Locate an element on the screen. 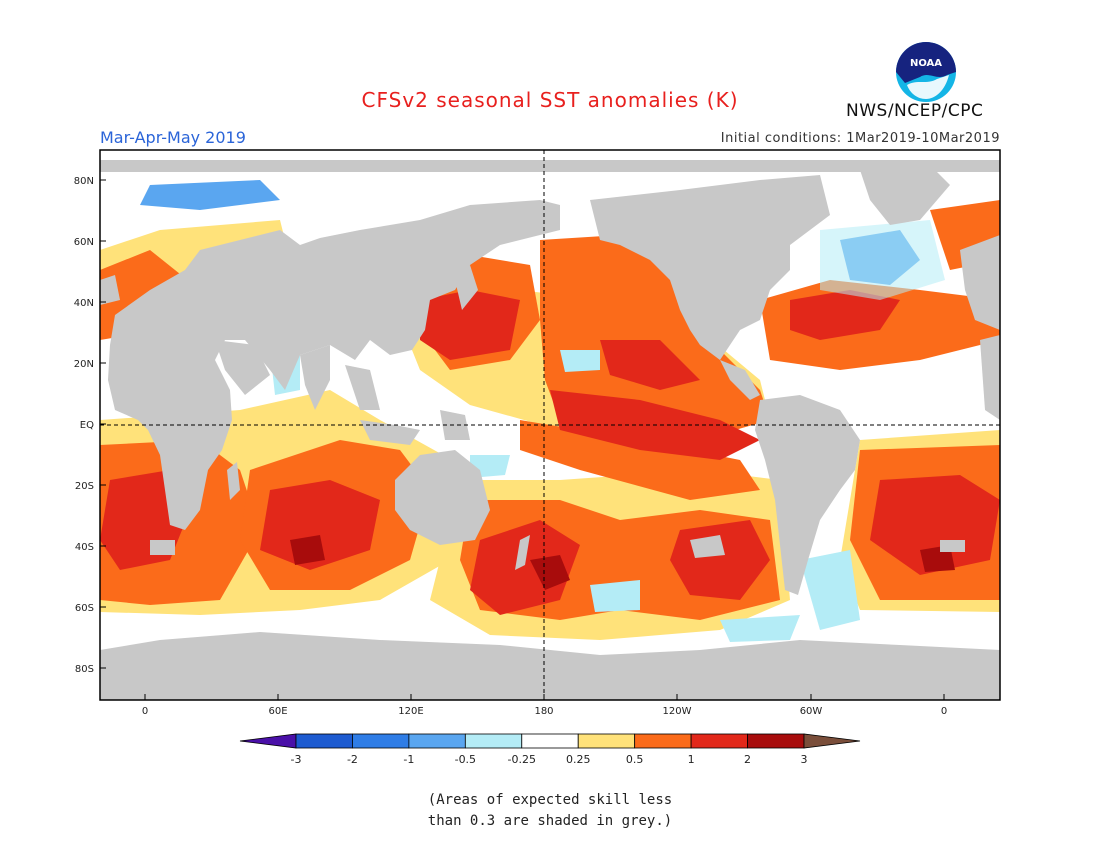  colorbar-min-arrow is located at coordinates (268, 741).